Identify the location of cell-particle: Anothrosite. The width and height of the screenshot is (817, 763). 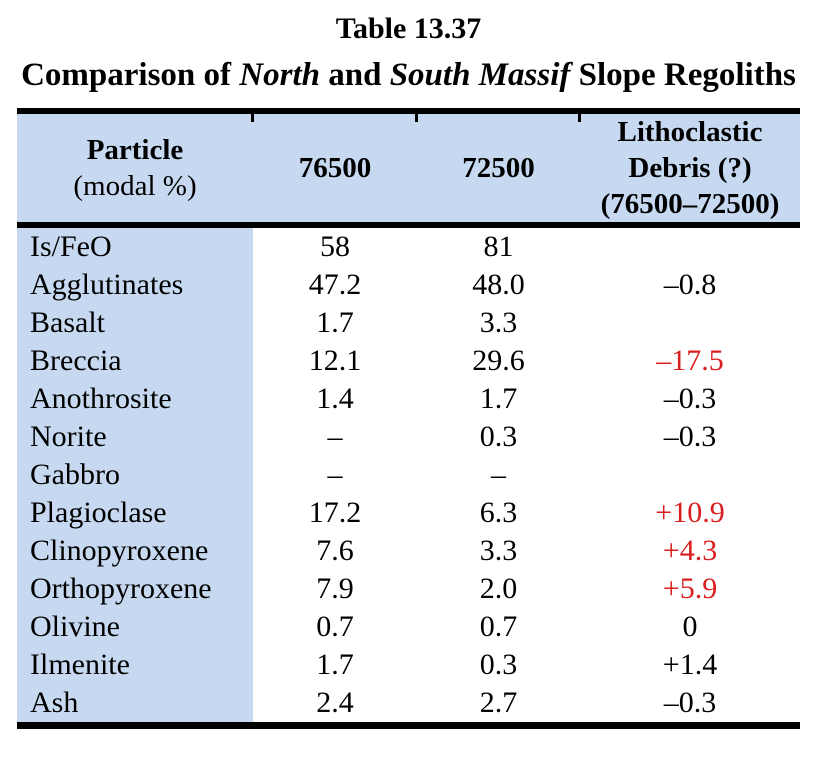
(135, 399).